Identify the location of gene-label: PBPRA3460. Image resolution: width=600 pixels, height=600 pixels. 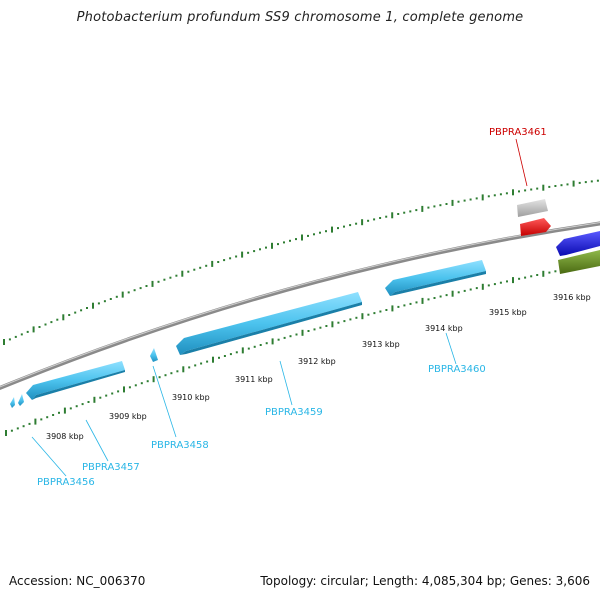
(457, 369).